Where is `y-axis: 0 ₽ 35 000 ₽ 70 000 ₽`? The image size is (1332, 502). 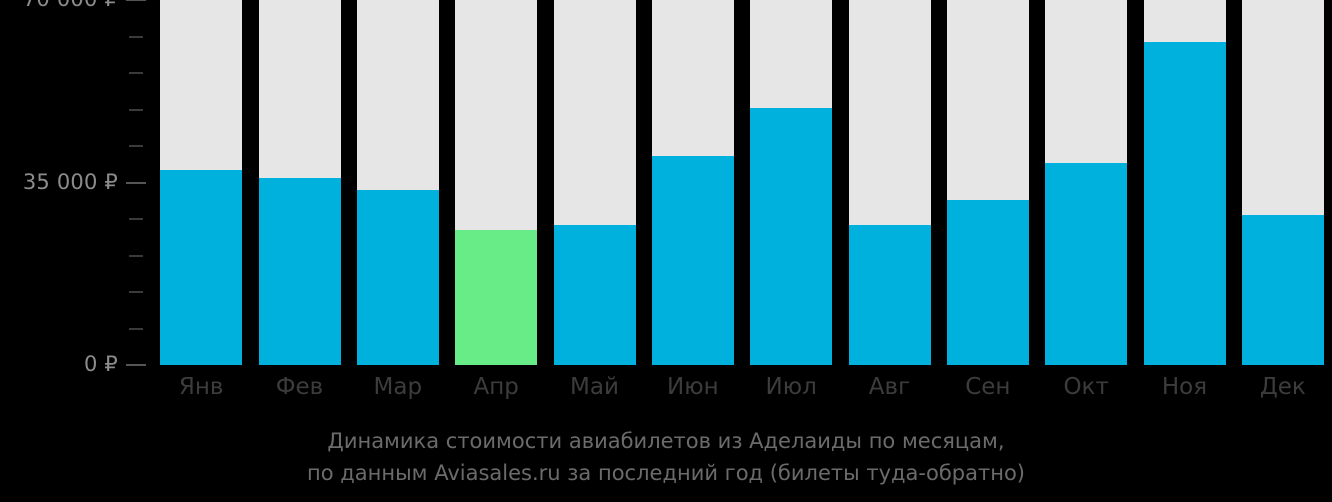 y-axis: 0 ₽ 35 000 ₽ 70 000 ₽ is located at coordinates (76, 187).